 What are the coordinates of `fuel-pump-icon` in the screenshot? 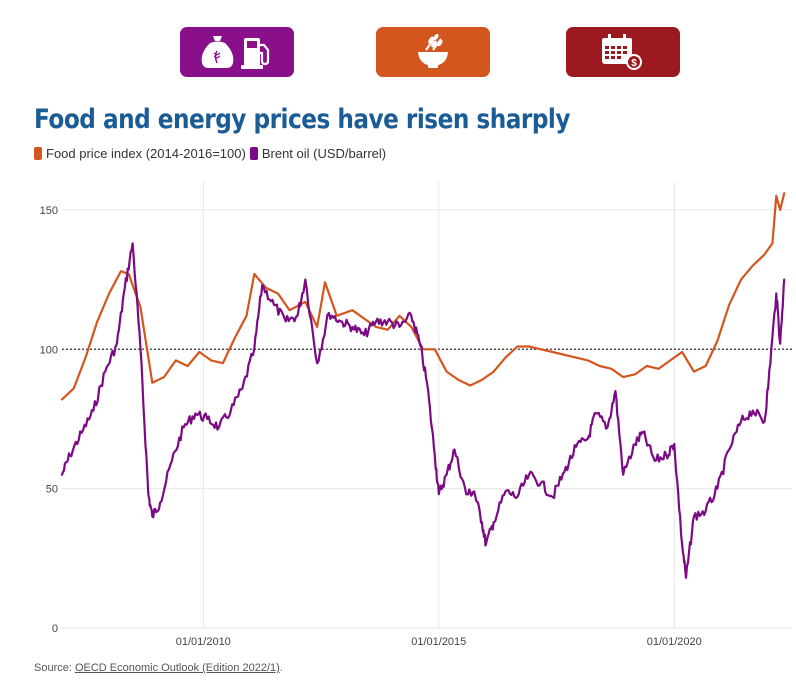 It's located at (255, 53).